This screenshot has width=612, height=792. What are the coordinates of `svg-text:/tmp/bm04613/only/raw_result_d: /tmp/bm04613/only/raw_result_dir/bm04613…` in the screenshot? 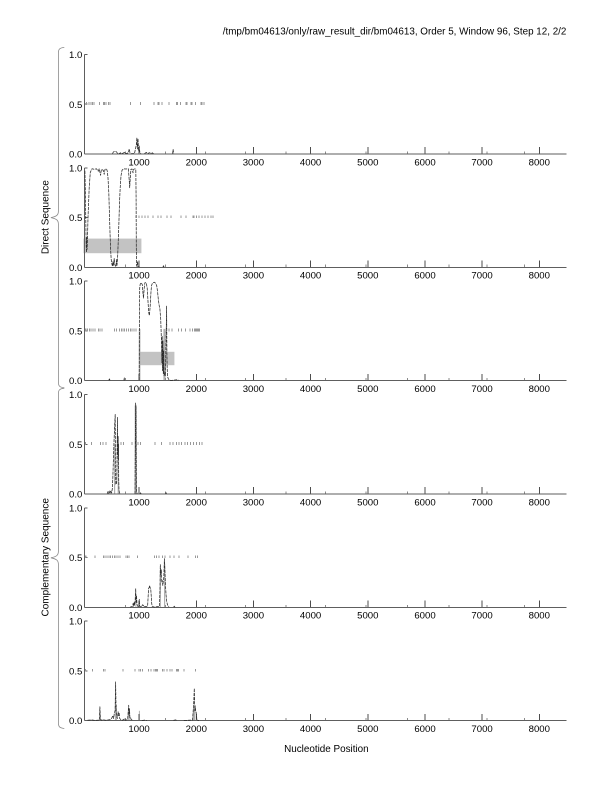 It's located at (395, 31).